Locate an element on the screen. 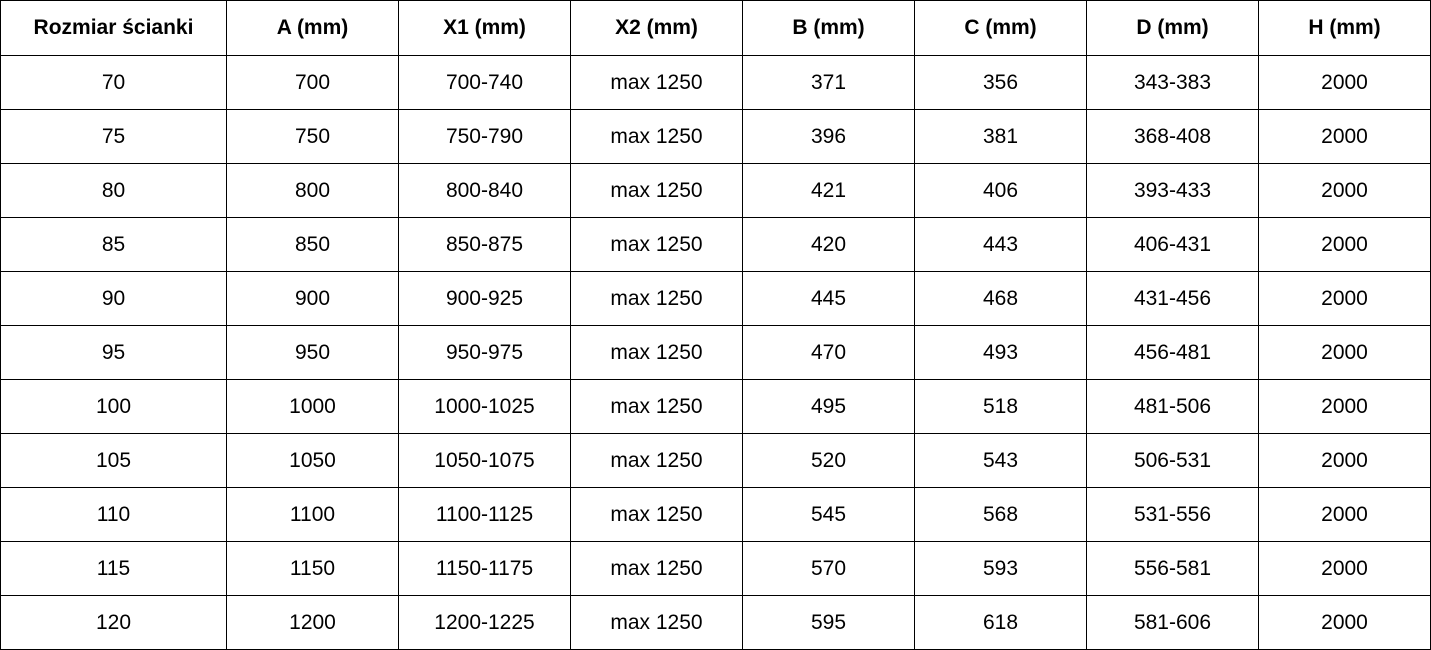 This screenshot has width=1431, height=650. table-cell: 545 is located at coordinates (828, 514).